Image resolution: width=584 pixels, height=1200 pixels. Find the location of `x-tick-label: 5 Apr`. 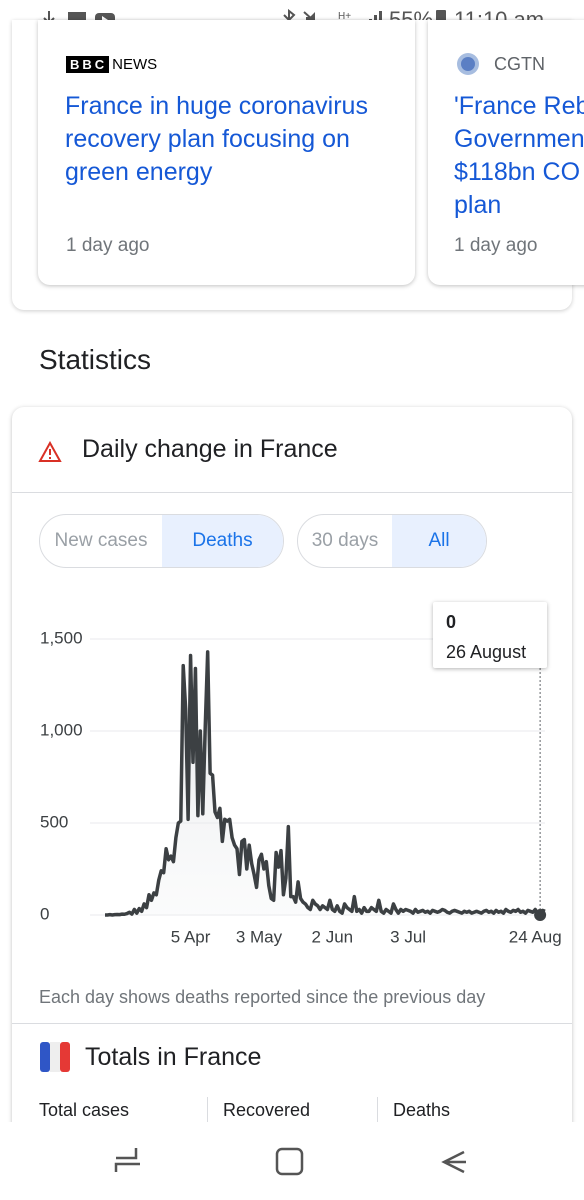

x-tick-label: 5 Apr is located at coordinates (191, 936).